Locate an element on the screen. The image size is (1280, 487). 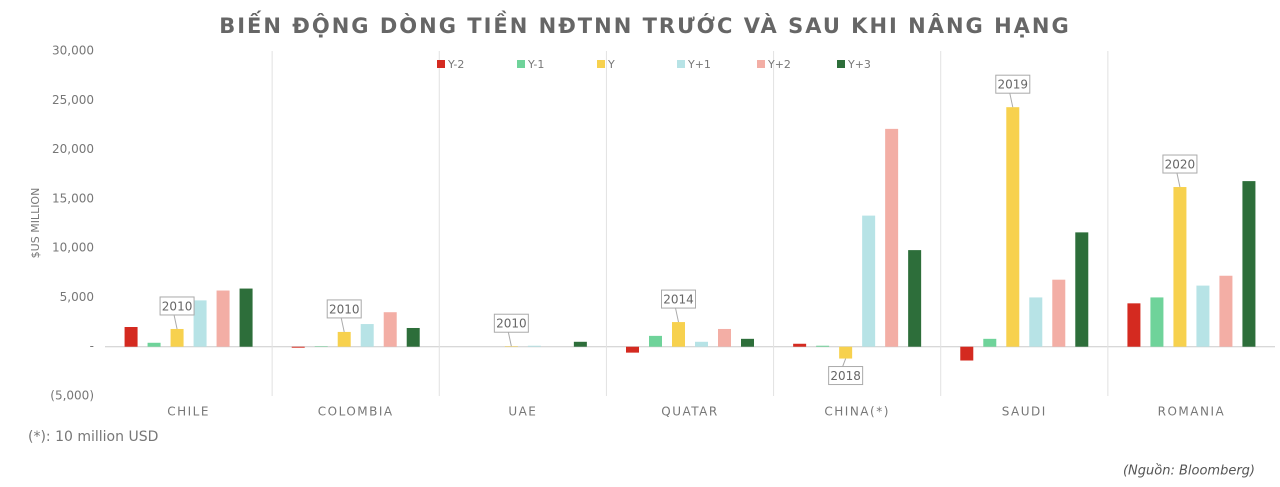
x-tick-label: UAE is located at coordinates (522, 412).